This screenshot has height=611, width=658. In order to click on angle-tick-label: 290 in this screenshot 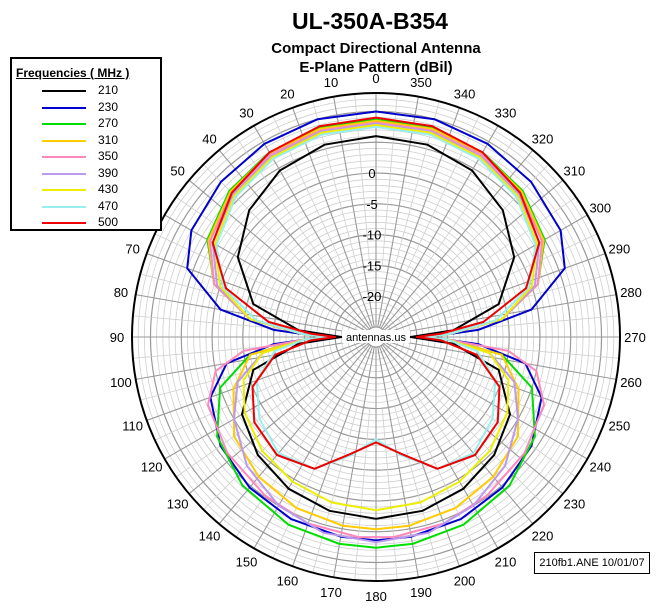, I will do `click(620, 248)`.